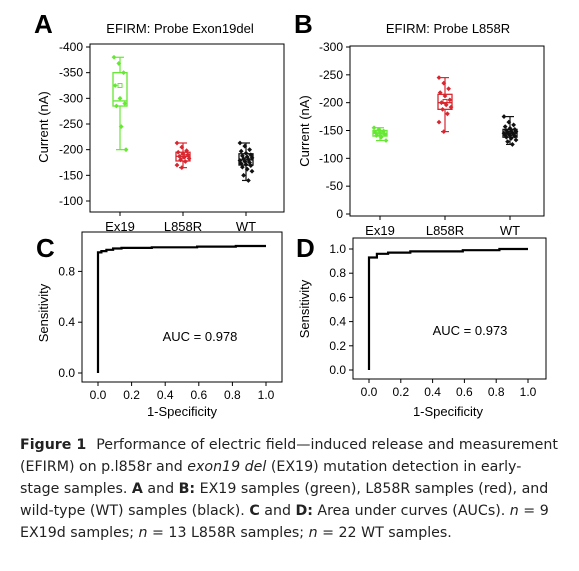 This screenshot has height=571, width=579. Describe the element at coordinates (337, 346) in the screenshot. I see `y-tick-label: 0.2` at that location.